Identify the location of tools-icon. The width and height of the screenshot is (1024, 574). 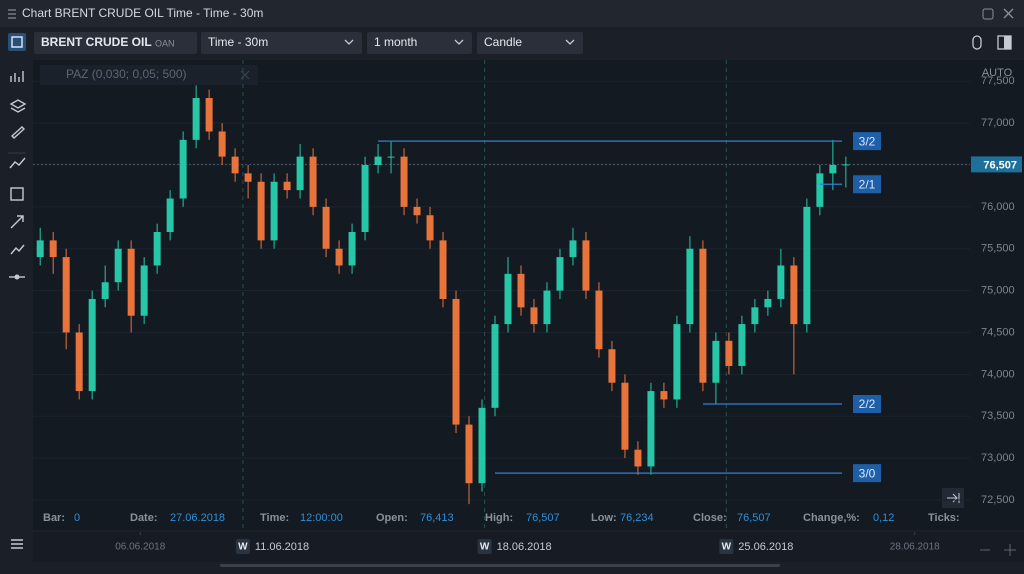
(17, 249).